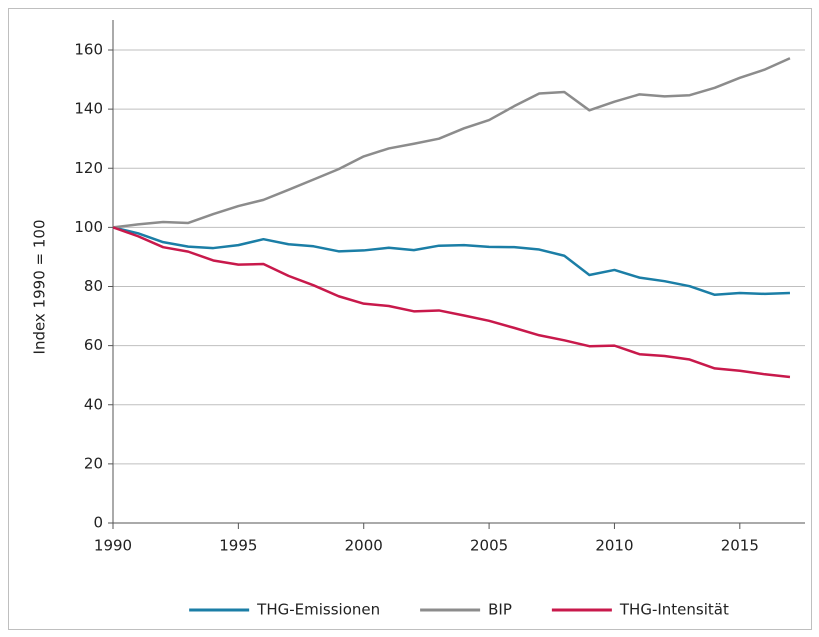  What do you see at coordinates (88, 50) in the screenshot?
I see `y-tick-label: 160` at bounding box center [88, 50].